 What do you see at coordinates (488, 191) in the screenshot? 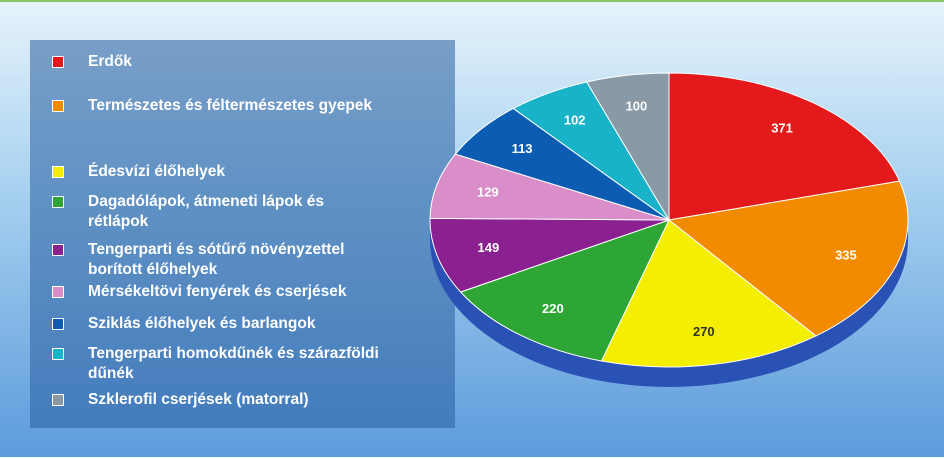
I see `data-label: 129` at bounding box center [488, 191].